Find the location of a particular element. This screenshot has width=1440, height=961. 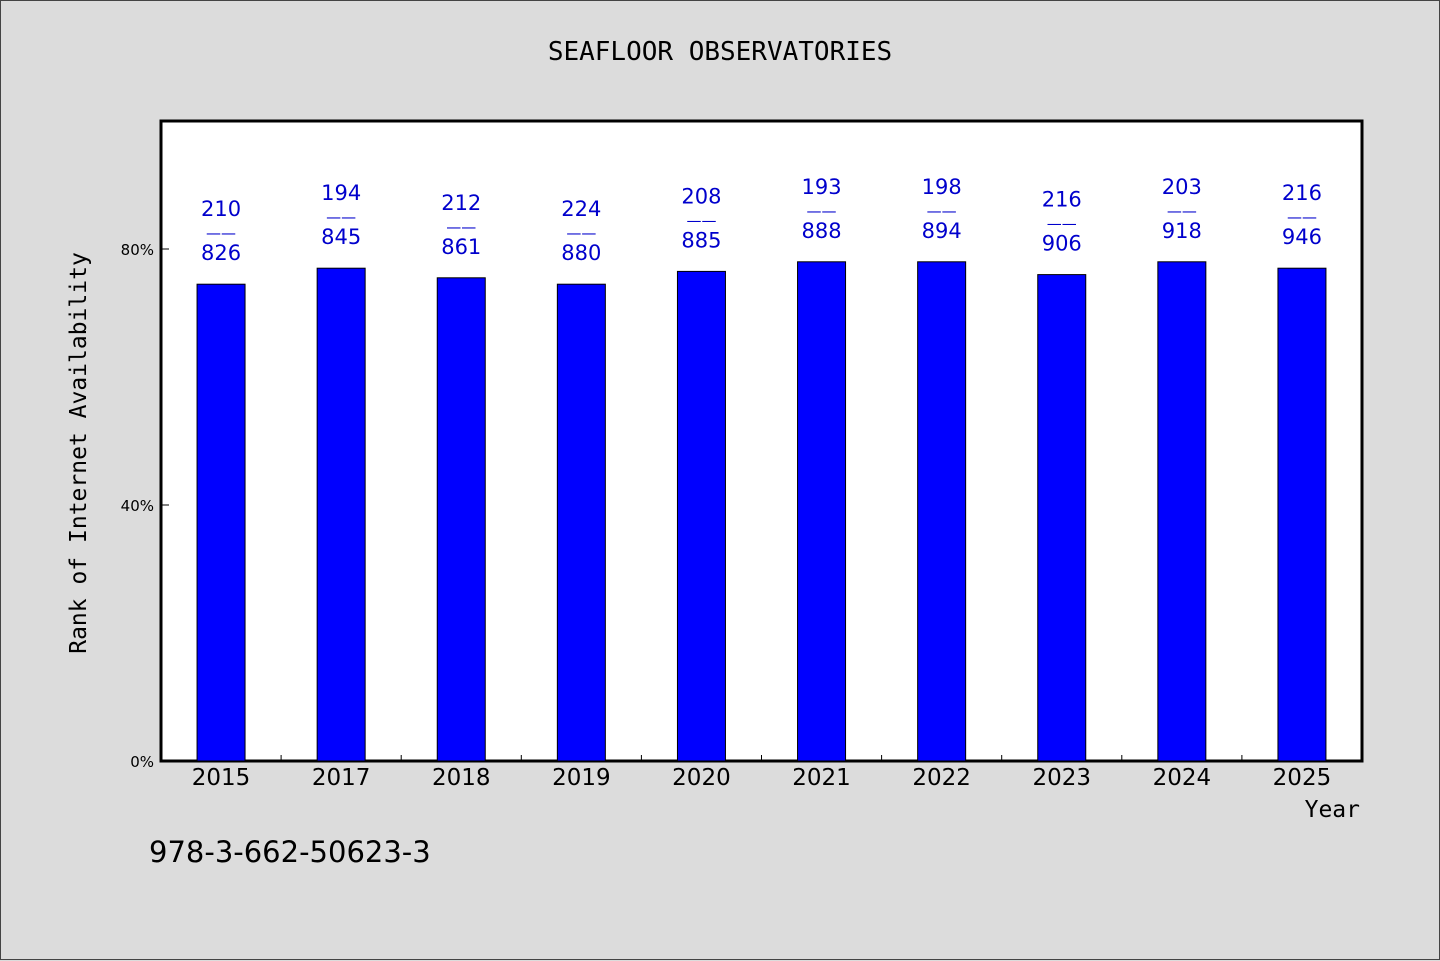

x-tick-label: 2015 is located at coordinates (221, 778).